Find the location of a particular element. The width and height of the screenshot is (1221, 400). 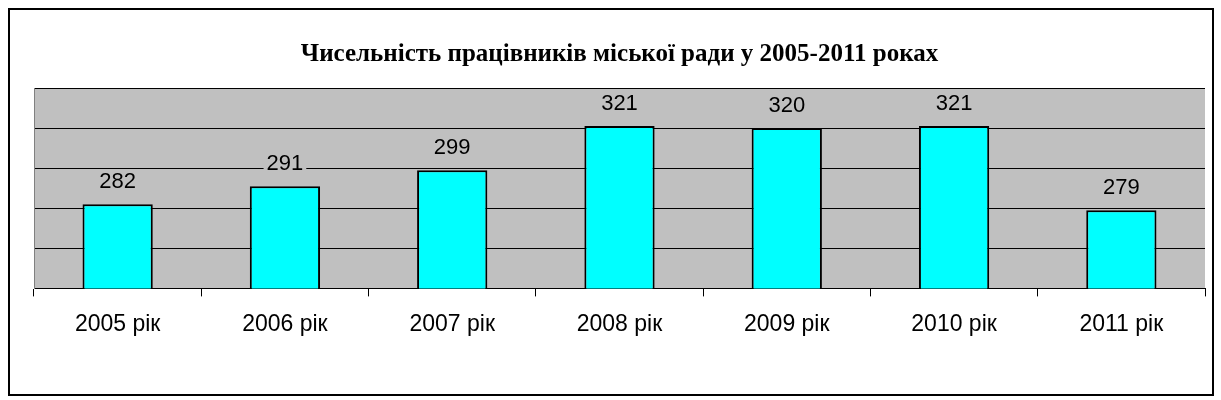

data-label: 282 is located at coordinates (117, 181).